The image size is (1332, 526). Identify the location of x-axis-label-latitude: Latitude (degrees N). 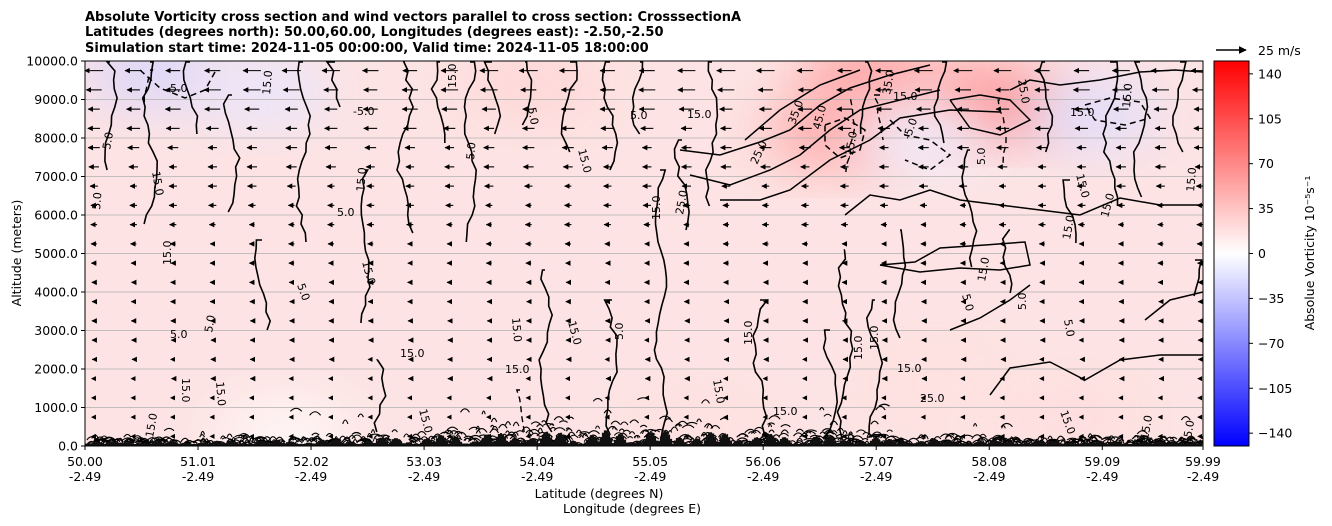
(599, 493).